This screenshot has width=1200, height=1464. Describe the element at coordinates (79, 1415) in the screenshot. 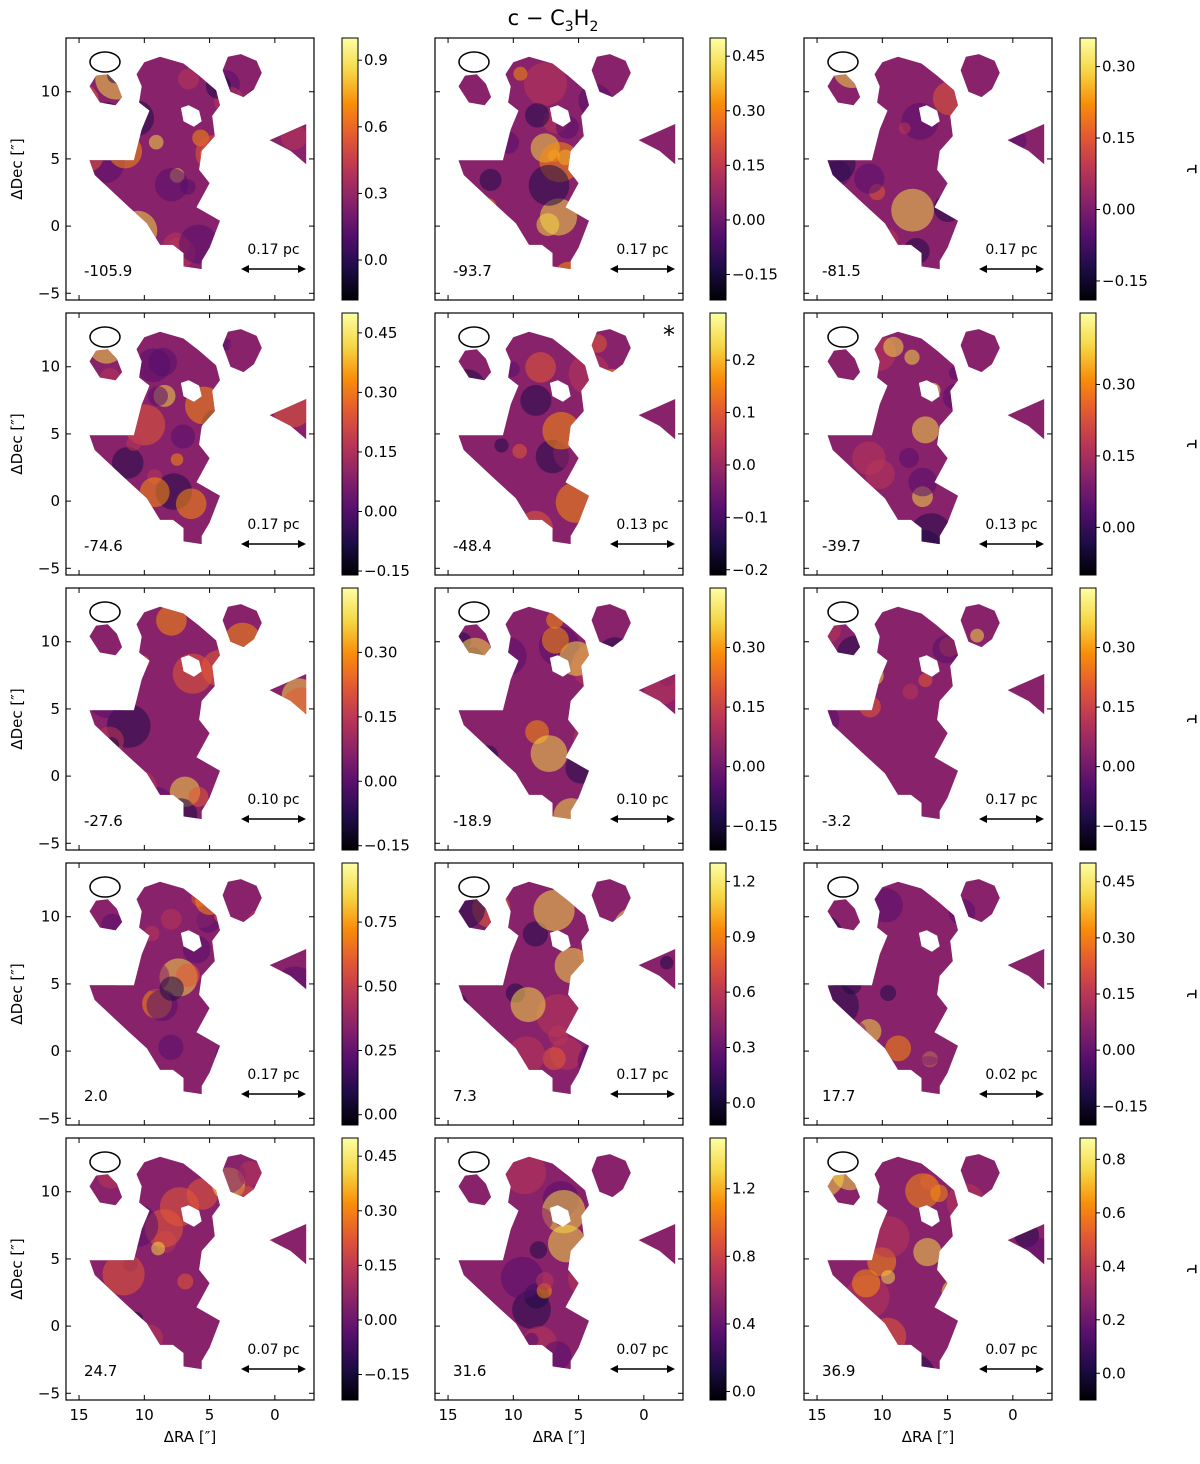

I see `x-tick-label: 15` at that location.